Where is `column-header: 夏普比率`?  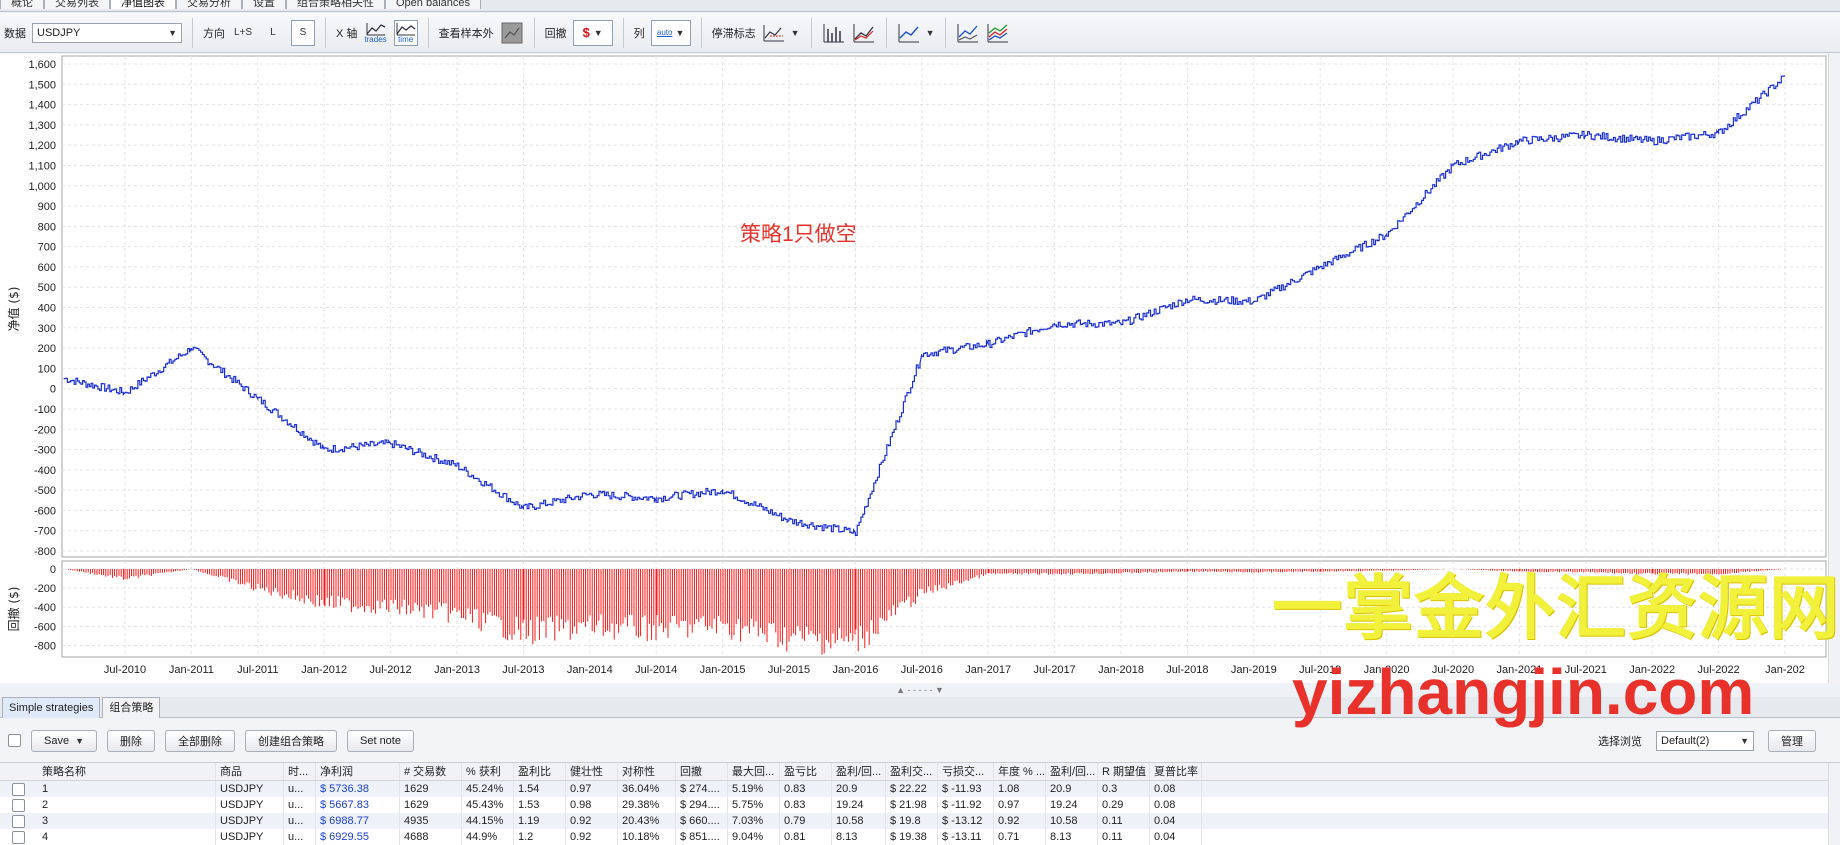 column-header: 夏普比率 is located at coordinates (1176, 771).